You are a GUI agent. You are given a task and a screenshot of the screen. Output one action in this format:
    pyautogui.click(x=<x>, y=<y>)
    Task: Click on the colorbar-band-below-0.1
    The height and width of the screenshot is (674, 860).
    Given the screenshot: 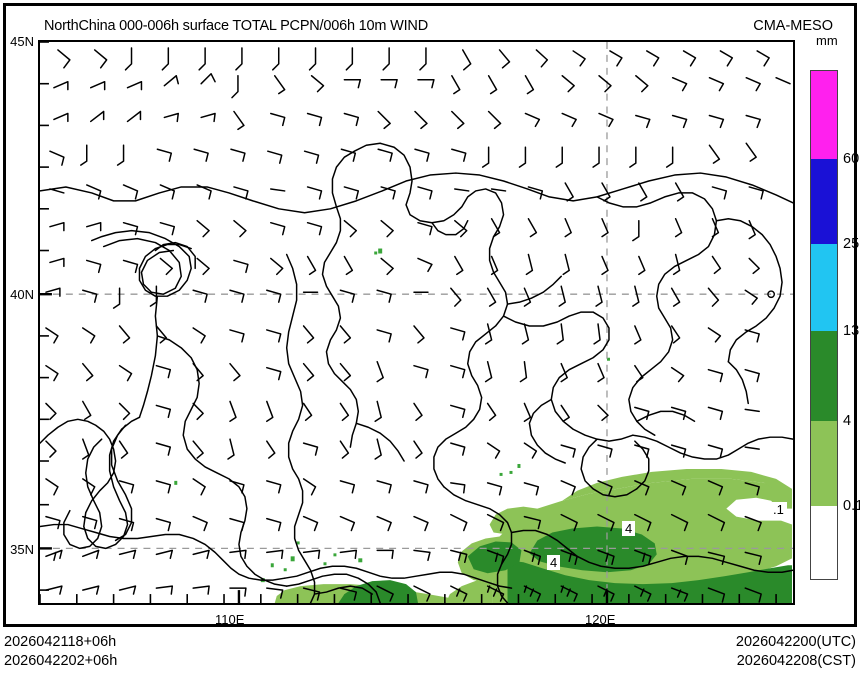 What is the action you would take?
    pyautogui.click(x=824, y=542)
    